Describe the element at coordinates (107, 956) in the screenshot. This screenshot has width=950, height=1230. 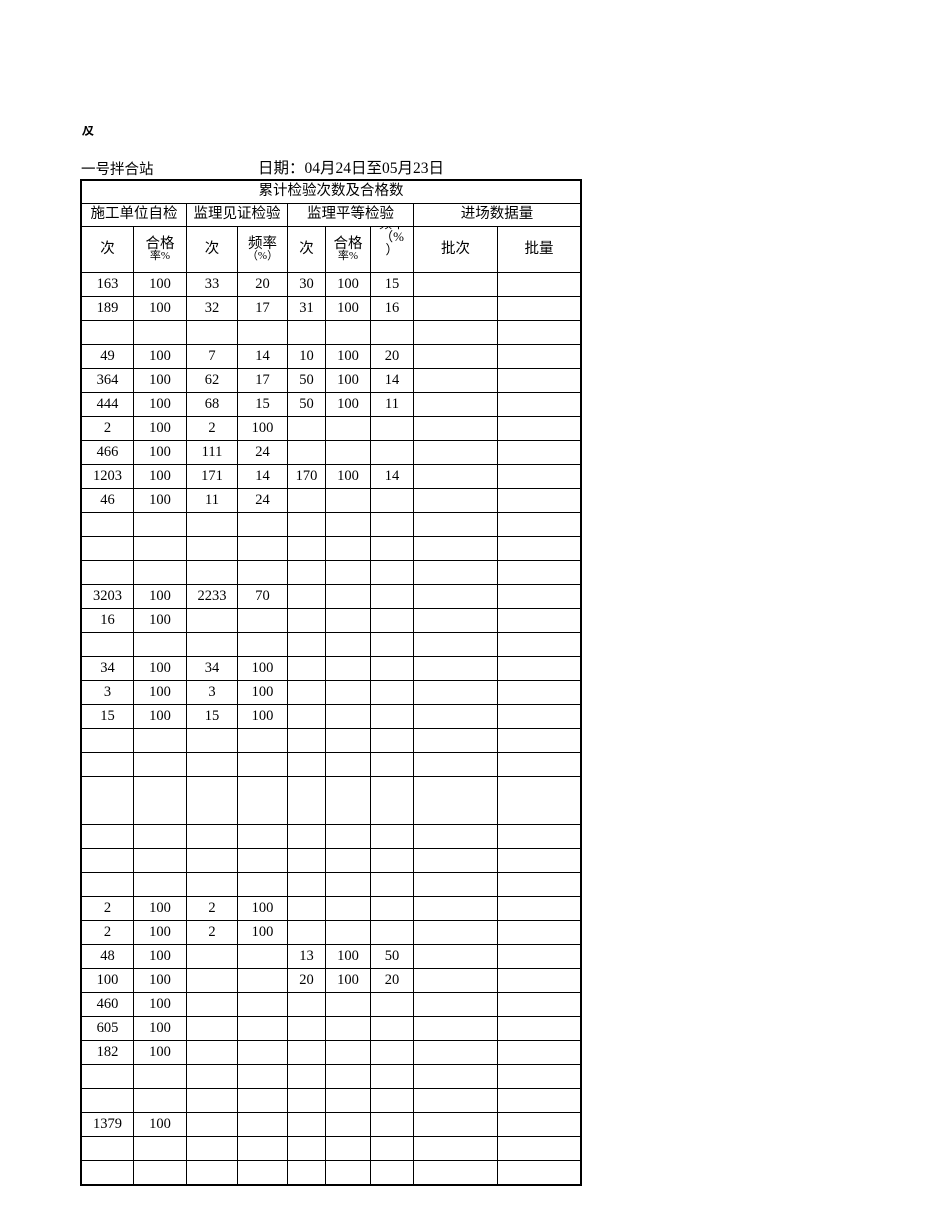
I see `table-cell: 48` at that location.